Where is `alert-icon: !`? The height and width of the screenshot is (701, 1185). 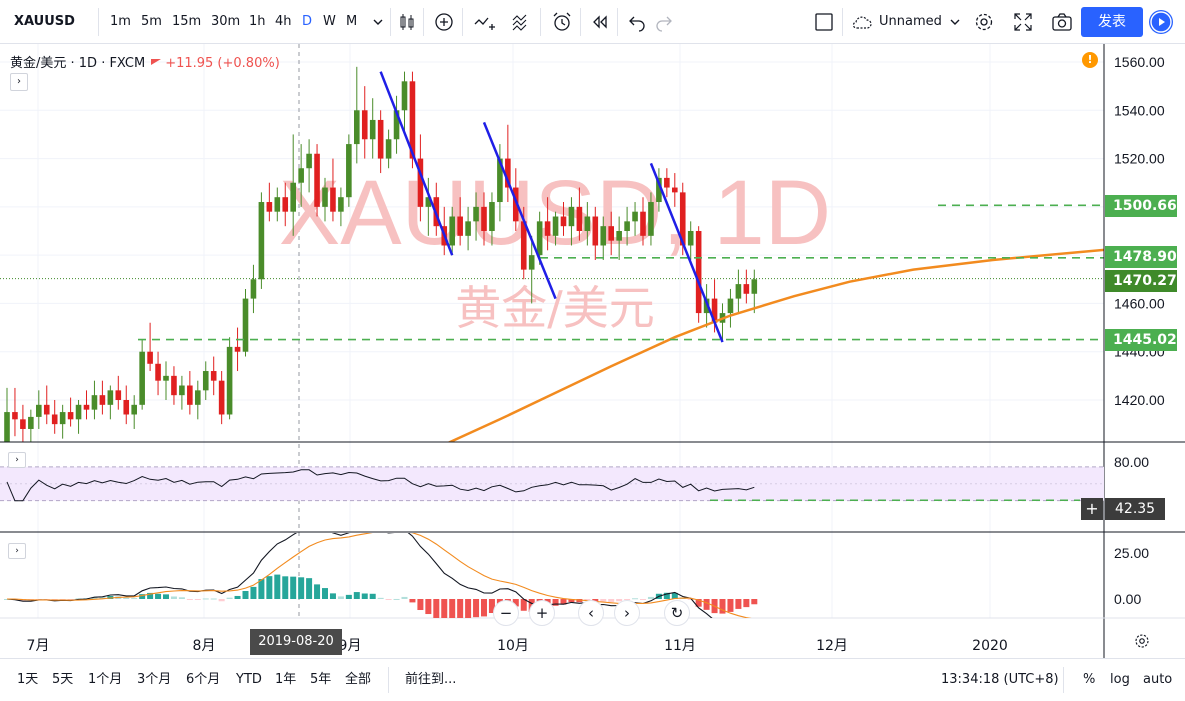 alert-icon: ! is located at coordinates (1090, 60).